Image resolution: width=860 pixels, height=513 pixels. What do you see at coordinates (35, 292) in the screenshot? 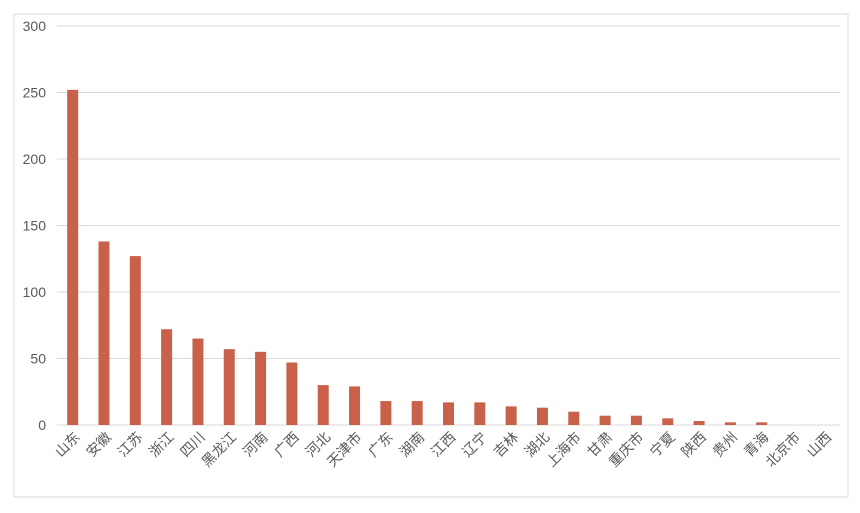
I see `y-tick-label: 100` at bounding box center [35, 292].